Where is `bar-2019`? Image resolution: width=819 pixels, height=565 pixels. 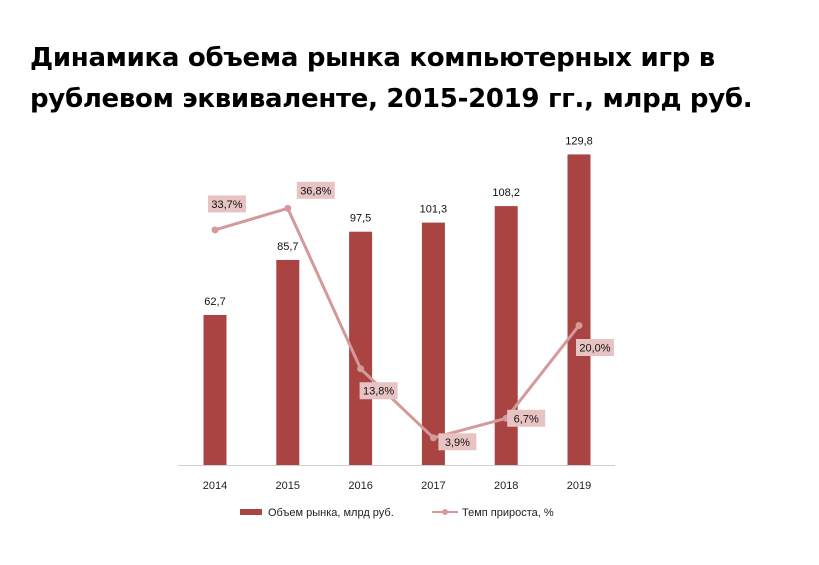 bar-2019 is located at coordinates (579, 309).